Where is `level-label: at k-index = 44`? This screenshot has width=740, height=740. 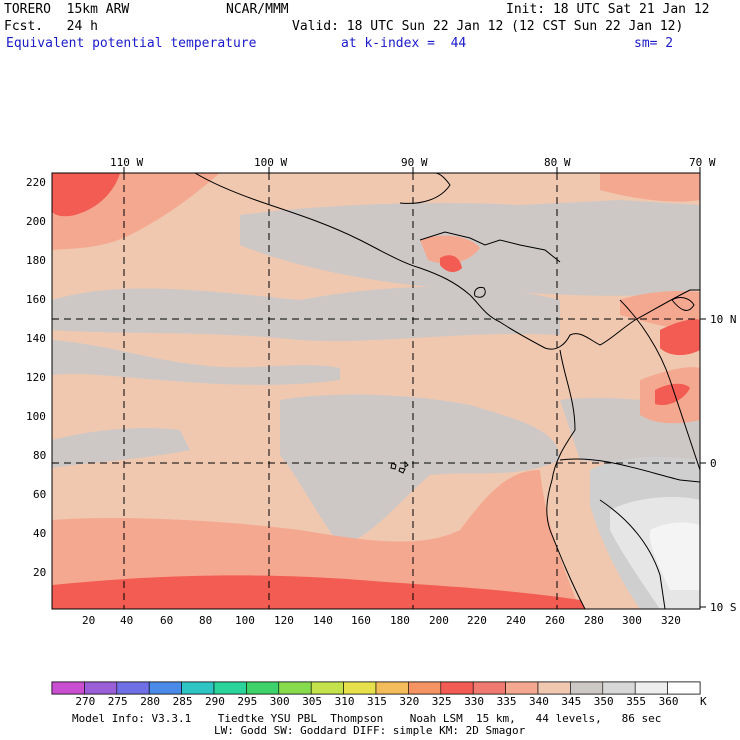
level-label: at k-index = 44 is located at coordinates (404, 43).